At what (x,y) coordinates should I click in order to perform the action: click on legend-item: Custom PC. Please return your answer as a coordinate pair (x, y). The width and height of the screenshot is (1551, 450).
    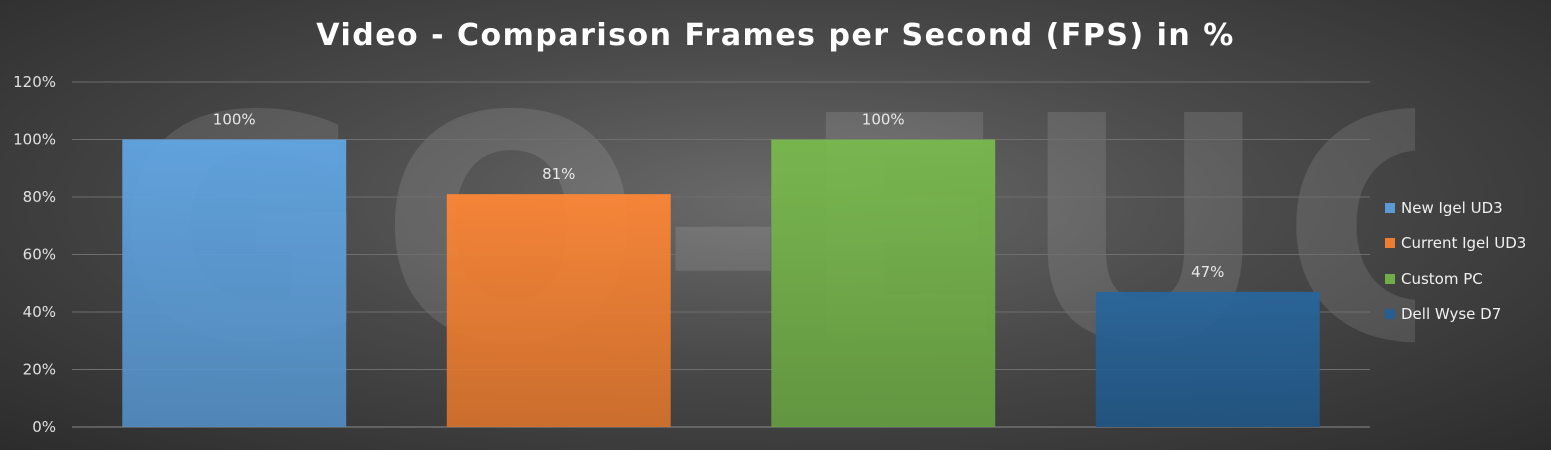
    Looking at the image, I should click on (1465, 279).